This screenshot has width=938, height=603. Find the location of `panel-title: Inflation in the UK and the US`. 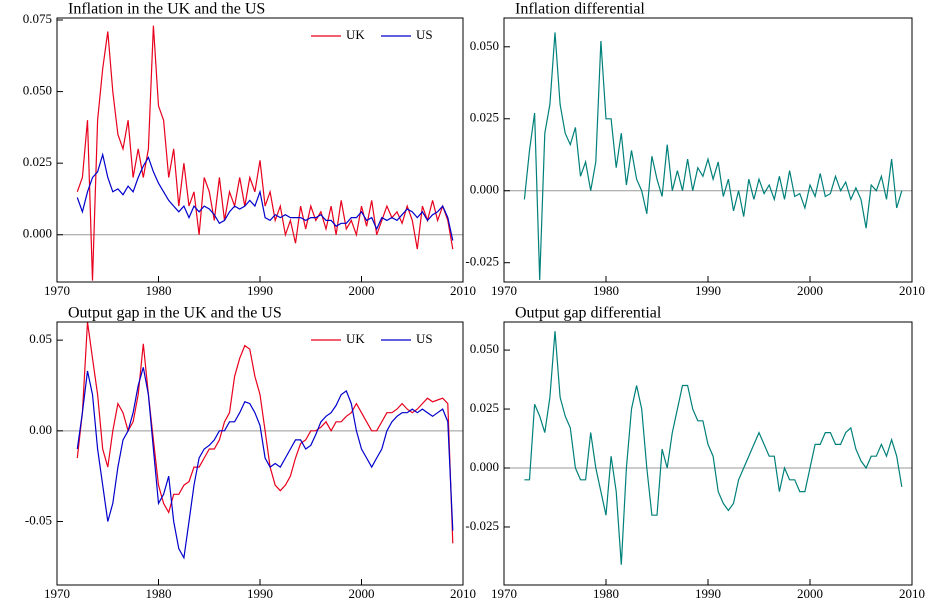

panel-title: Inflation in the UK and the US is located at coordinates (166, 9).